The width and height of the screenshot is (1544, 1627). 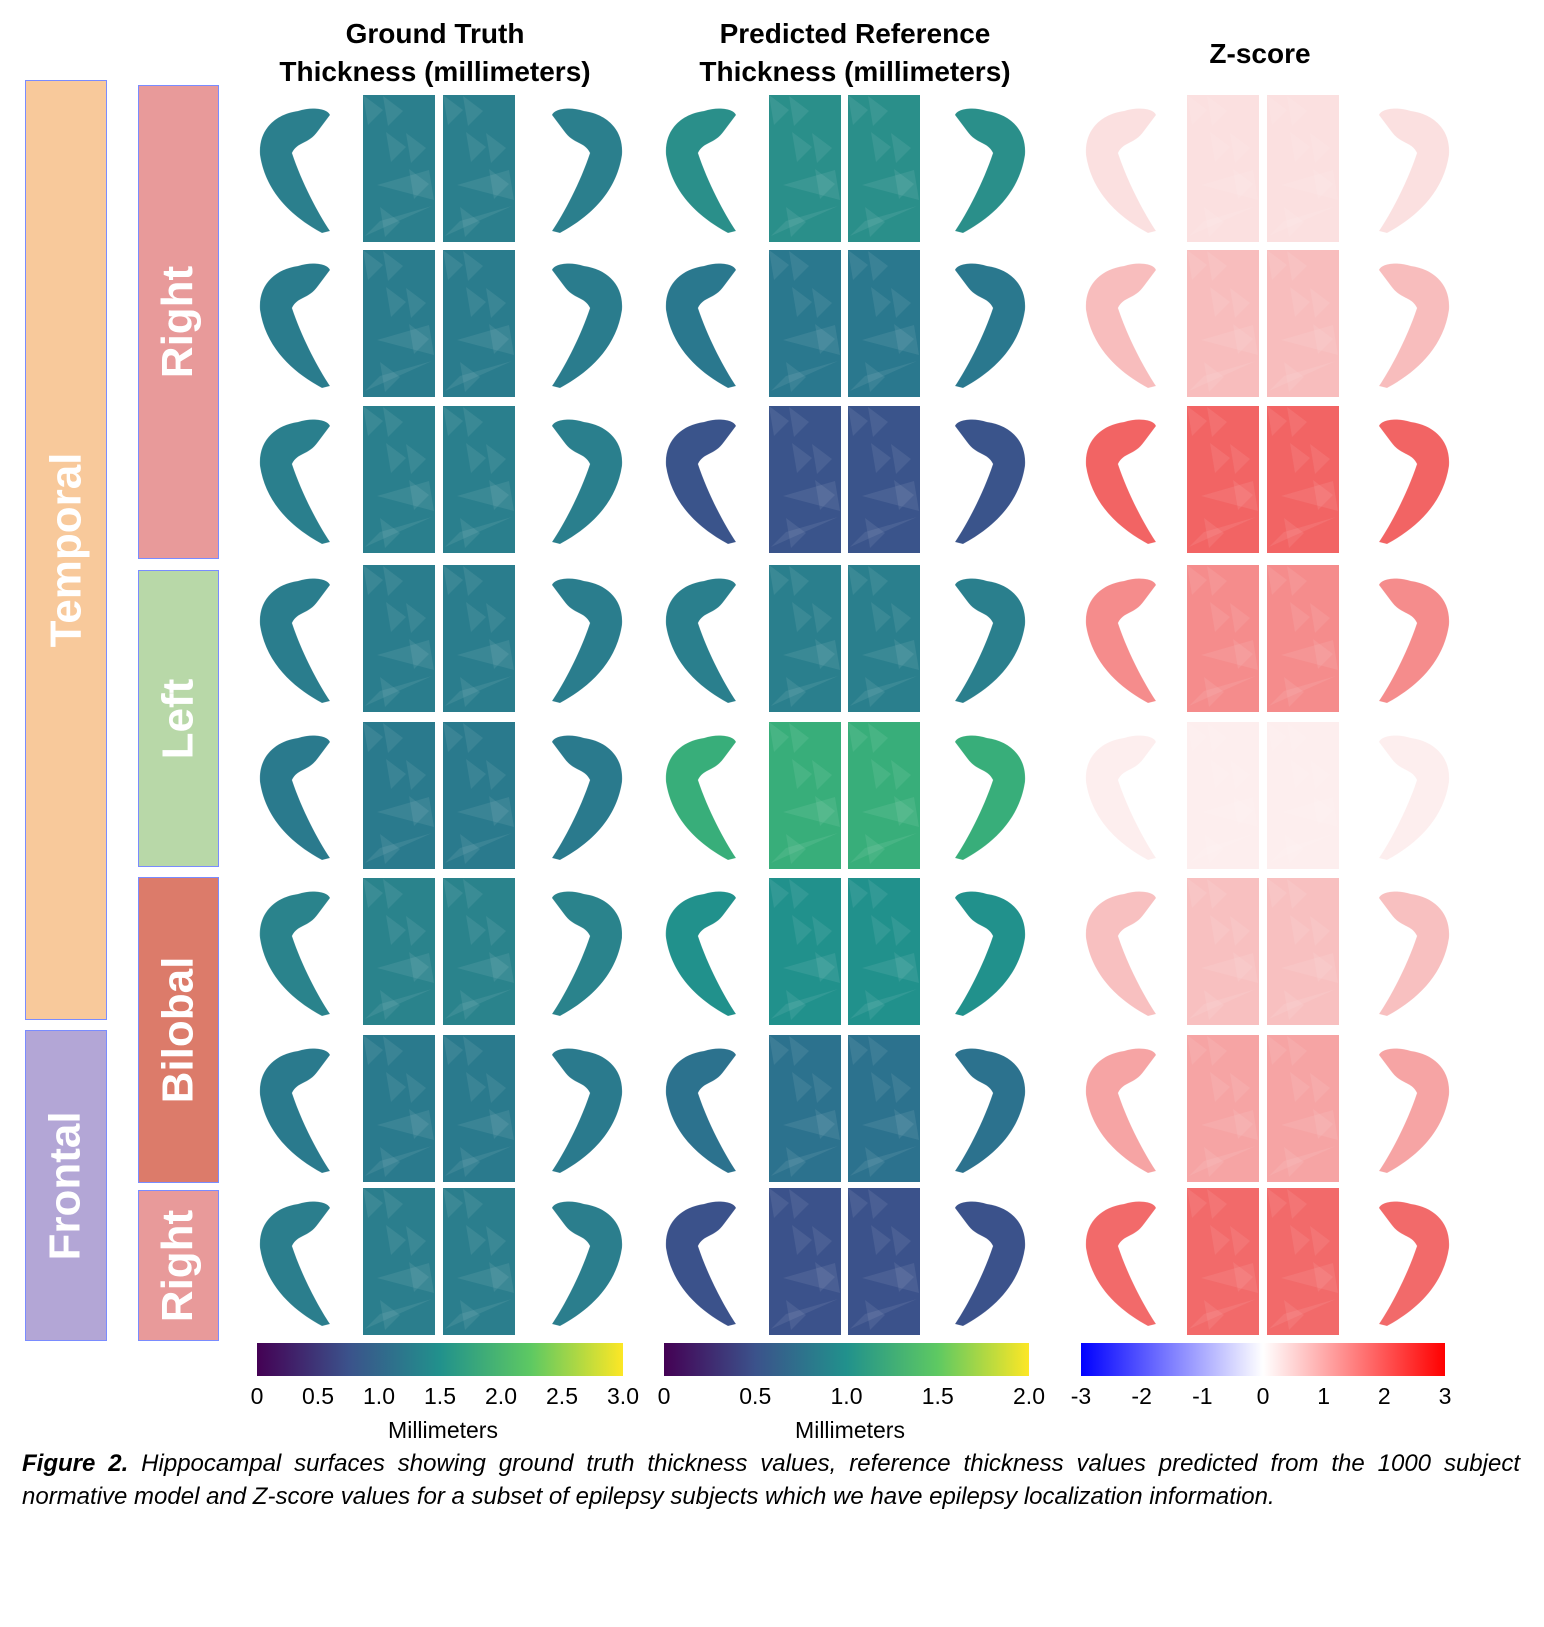 I want to click on label-text: Left, so click(x=178, y=718).